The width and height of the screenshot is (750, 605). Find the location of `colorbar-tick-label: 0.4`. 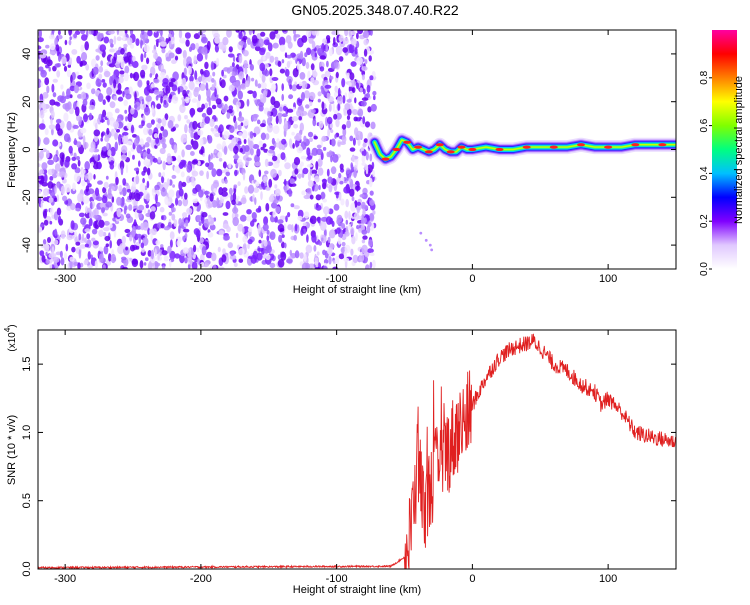

colorbar-tick-label: 0.4 is located at coordinates (704, 173).